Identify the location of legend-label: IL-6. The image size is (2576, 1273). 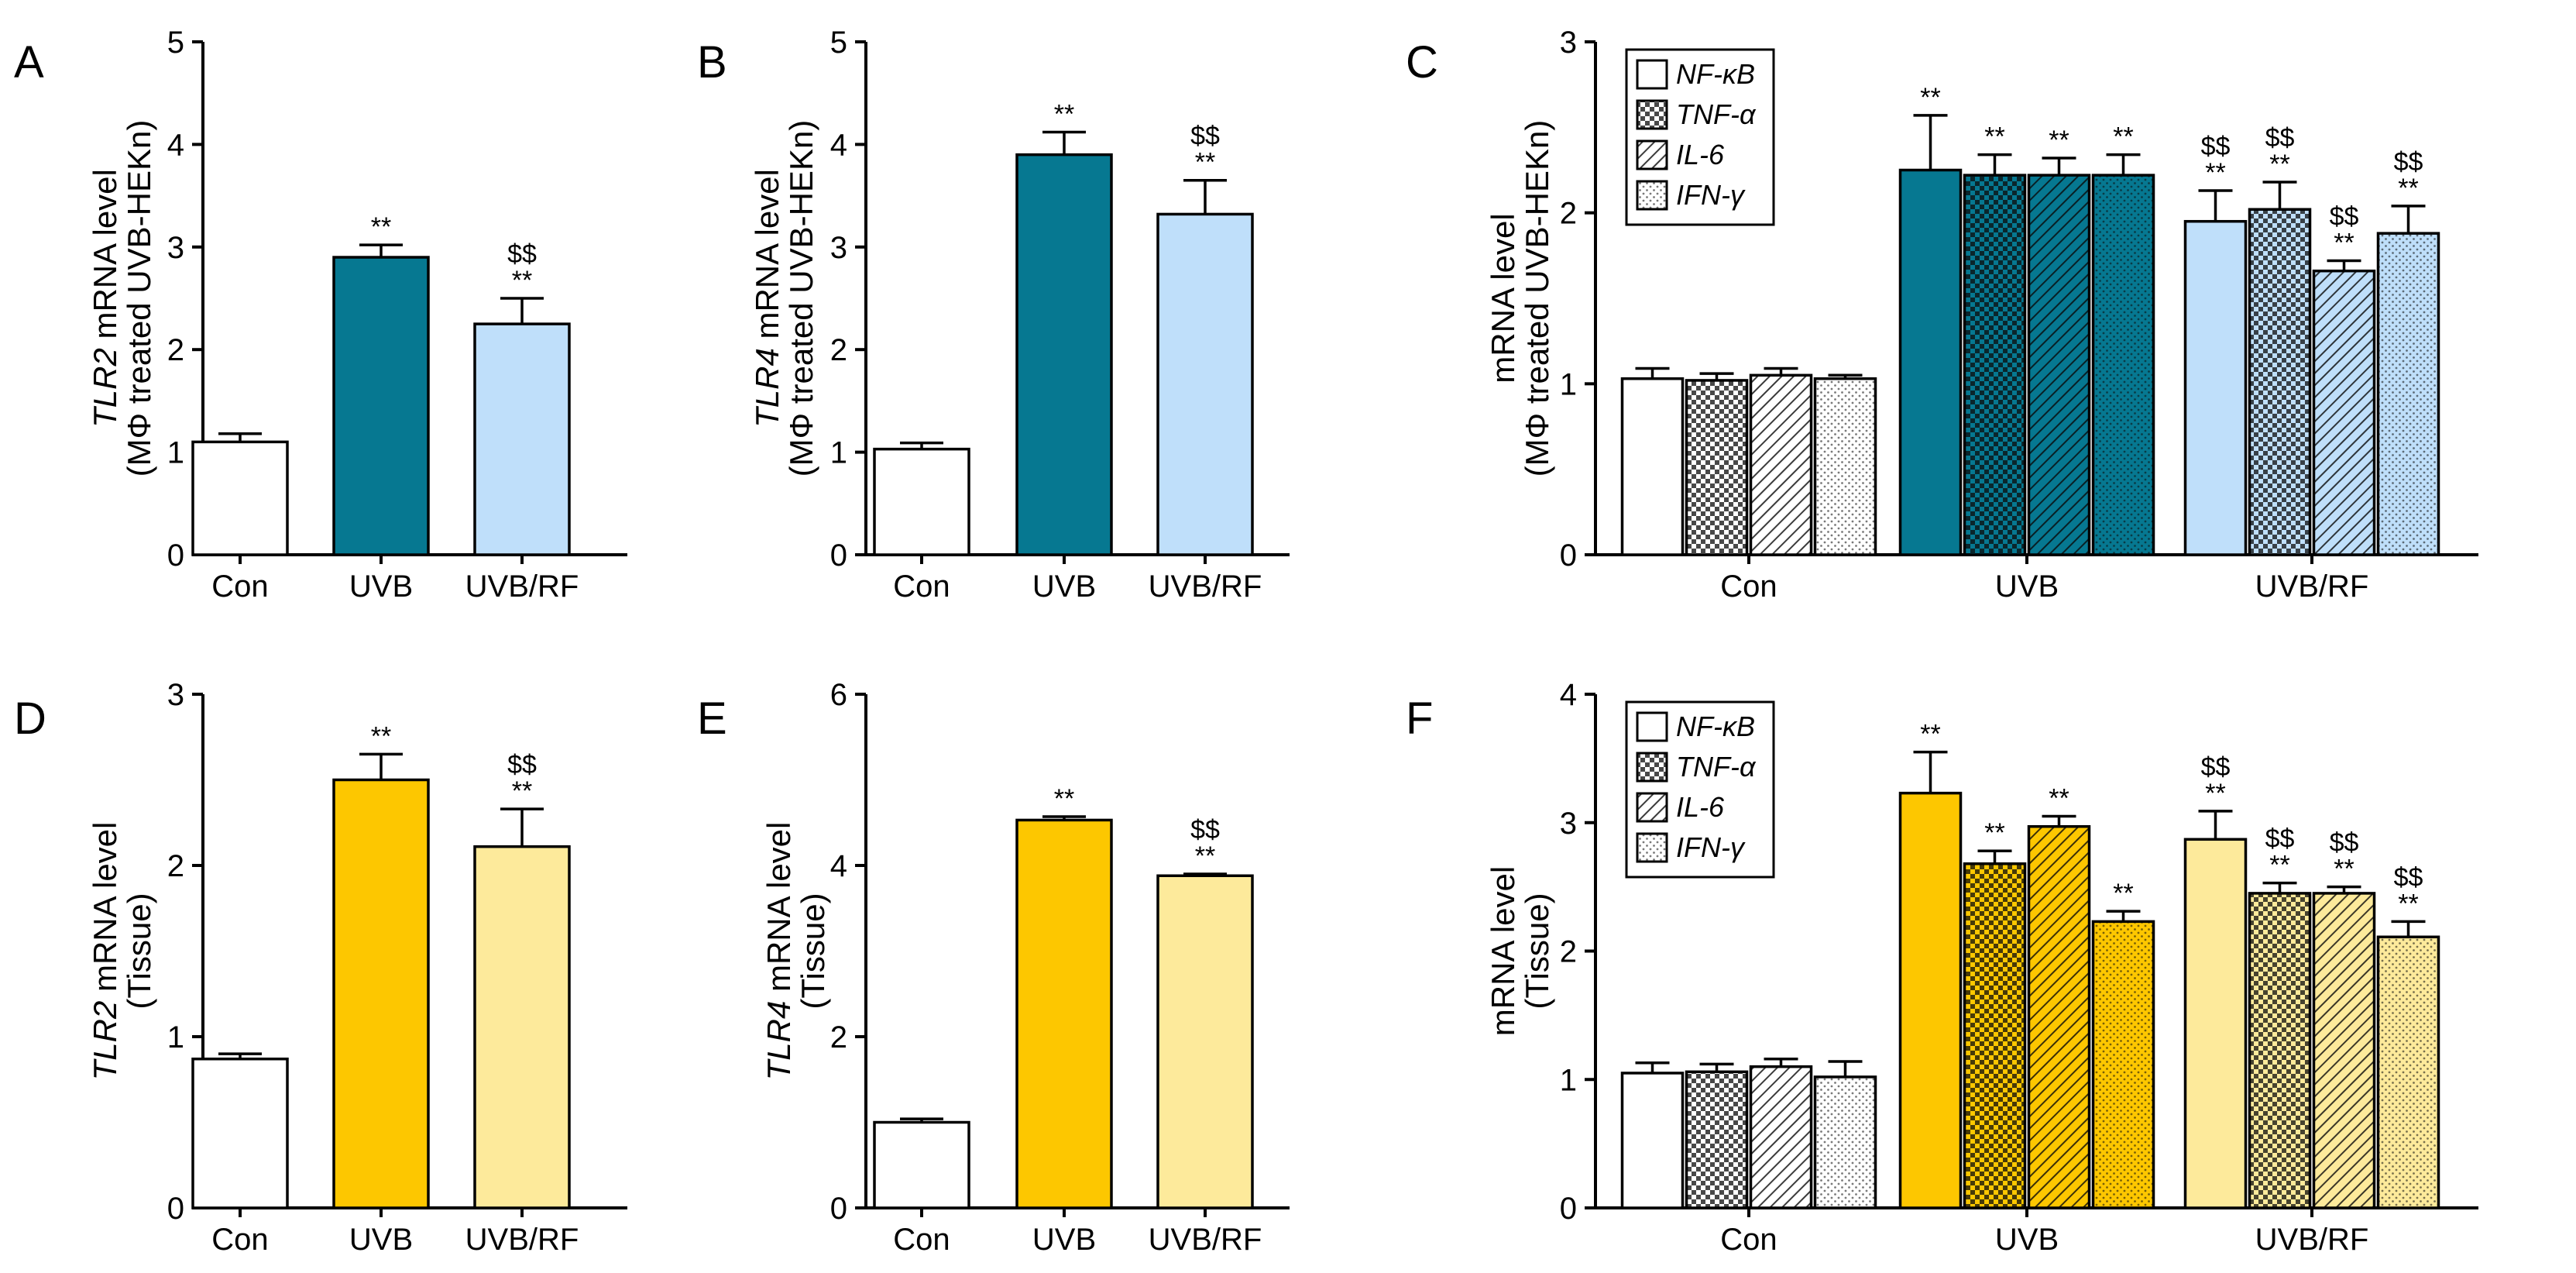
(1700, 807).